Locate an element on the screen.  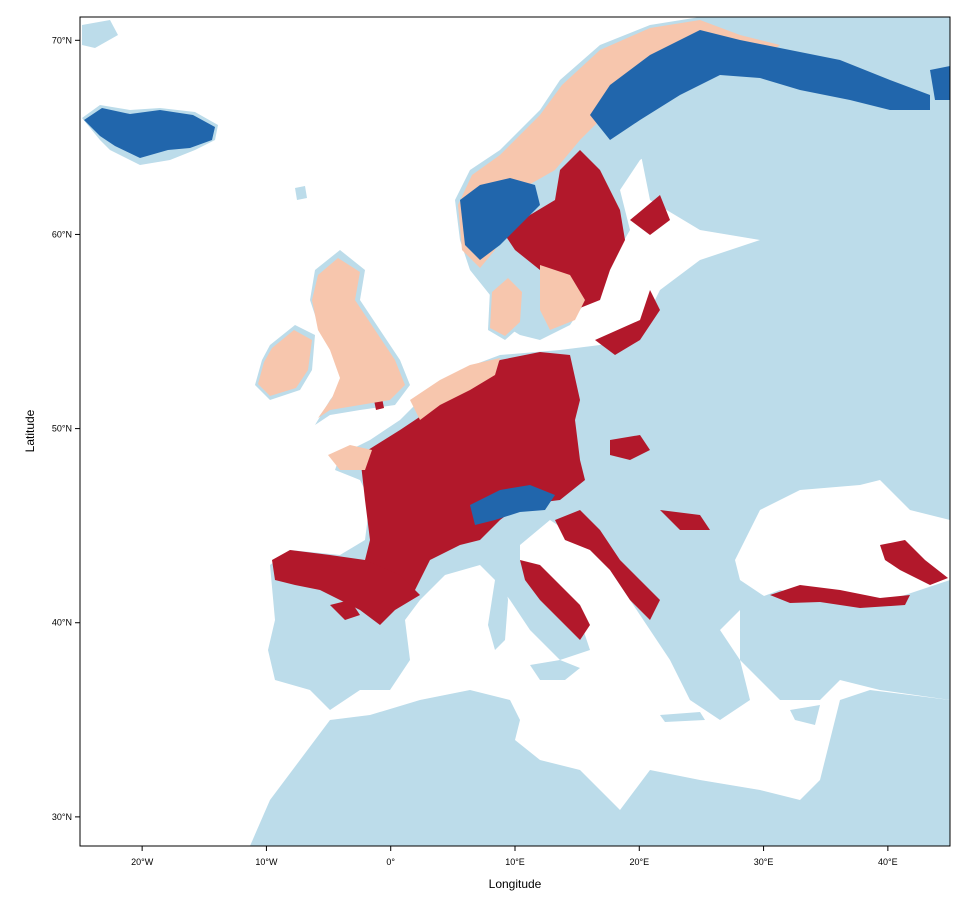
x-tick-label: 0° is located at coordinates (390, 862).